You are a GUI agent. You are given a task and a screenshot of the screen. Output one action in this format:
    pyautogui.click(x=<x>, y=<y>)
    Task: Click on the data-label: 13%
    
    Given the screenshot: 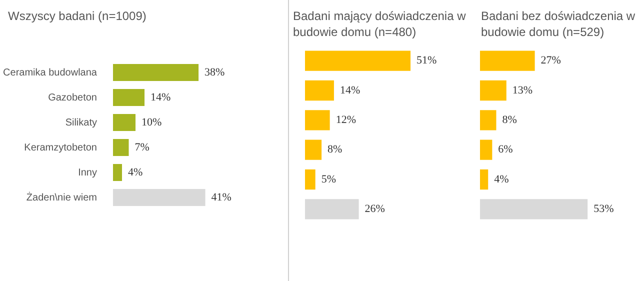 What is the action you would take?
    pyautogui.click(x=522, y=90)
    